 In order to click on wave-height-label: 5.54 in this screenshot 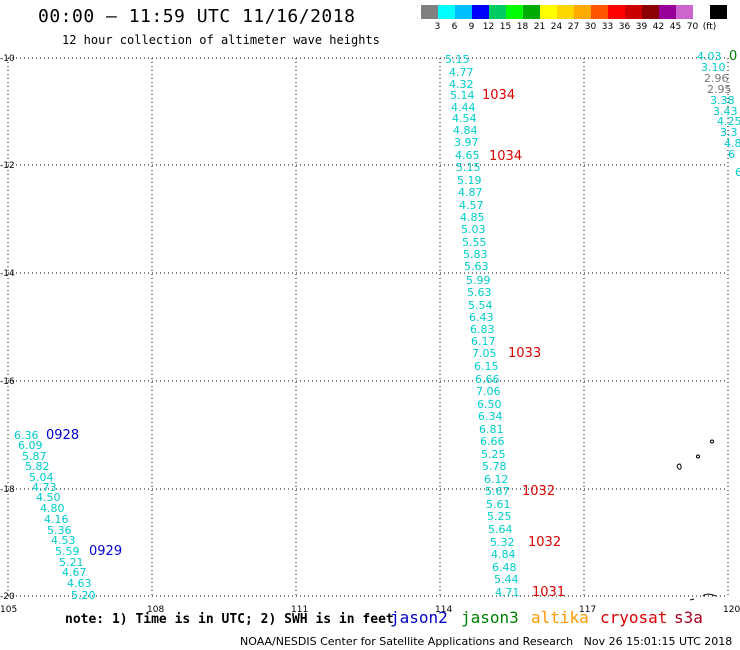, I will do `click(480, 305)`.